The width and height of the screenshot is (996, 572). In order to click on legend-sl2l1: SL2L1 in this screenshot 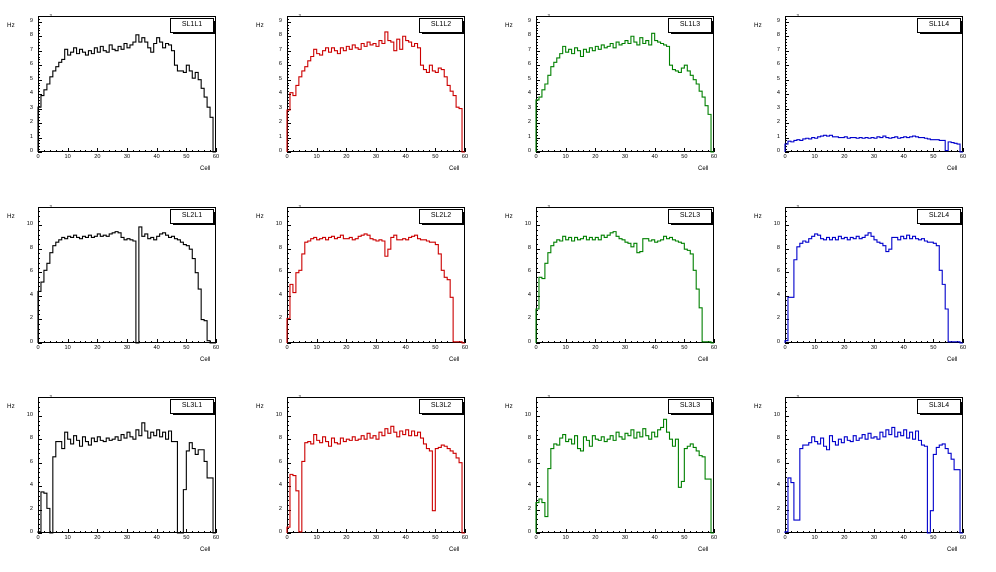, I will do `click(192, 216)`.